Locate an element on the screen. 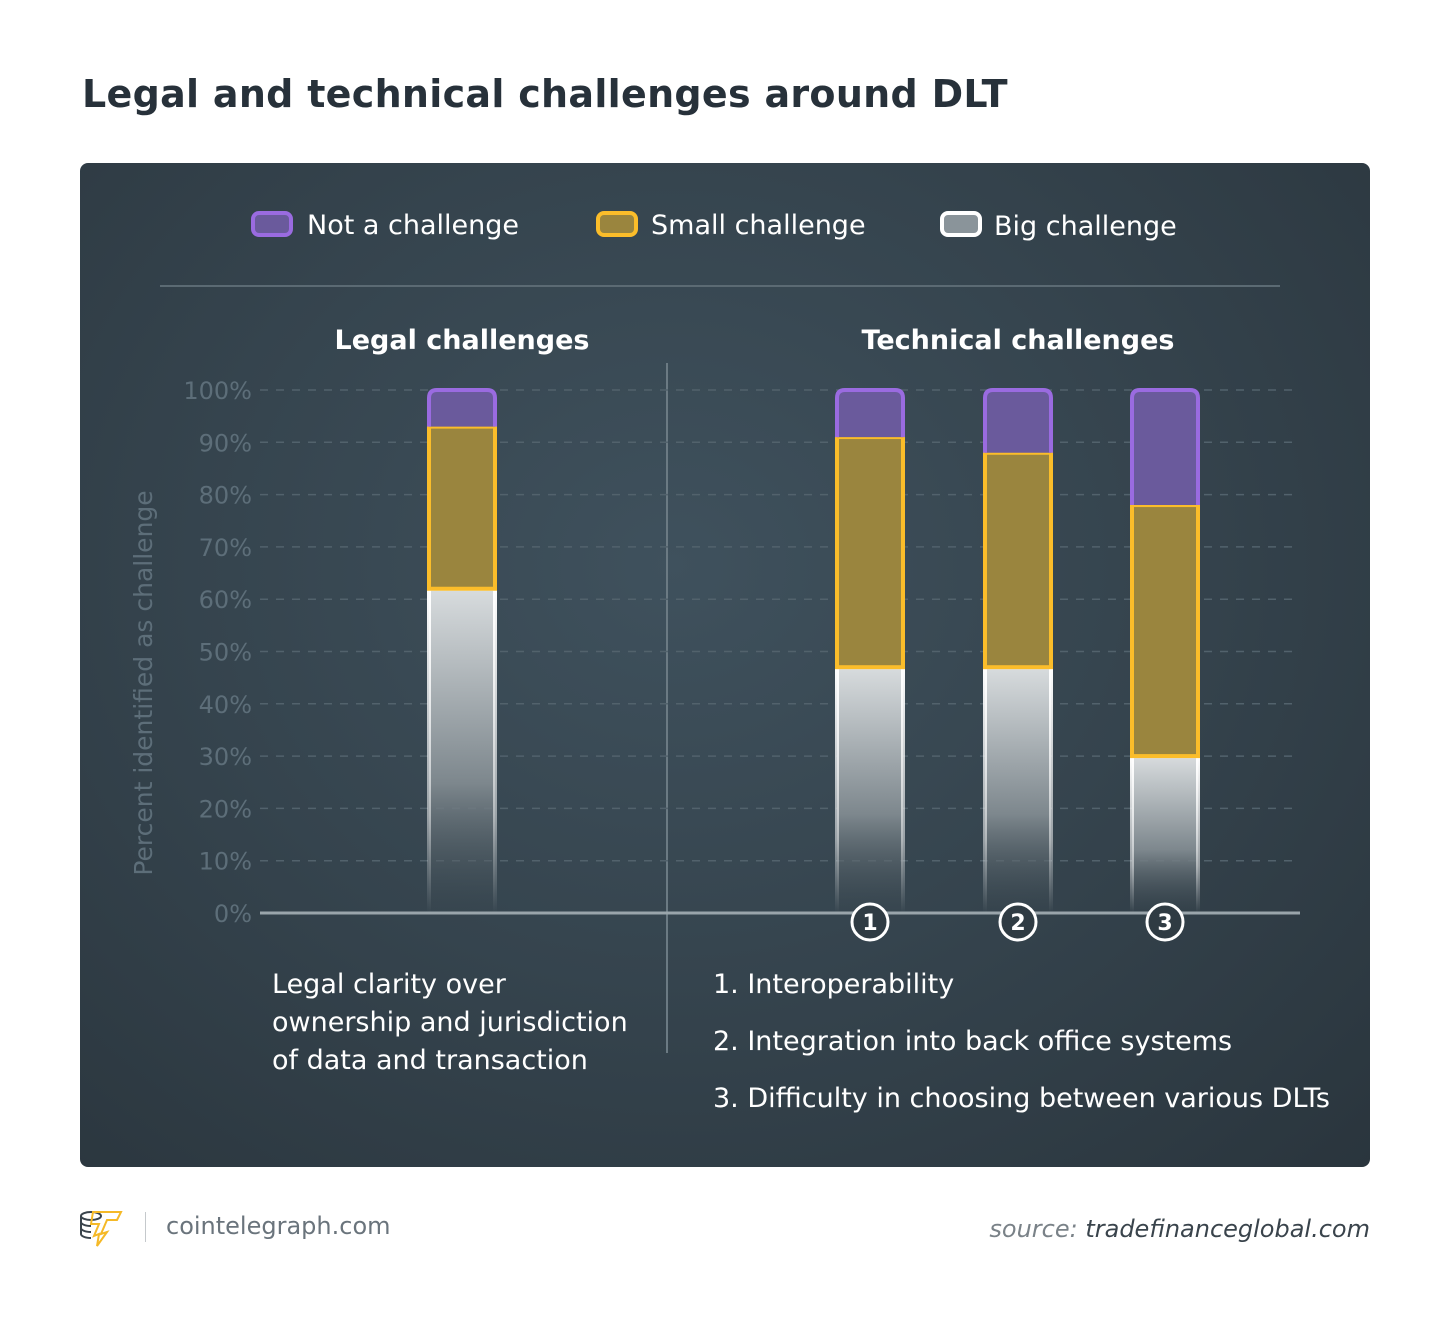 The height and width of the screenshot is (1330, 1450). category-number-badge: 2 is located at coordinates (1018, 922).